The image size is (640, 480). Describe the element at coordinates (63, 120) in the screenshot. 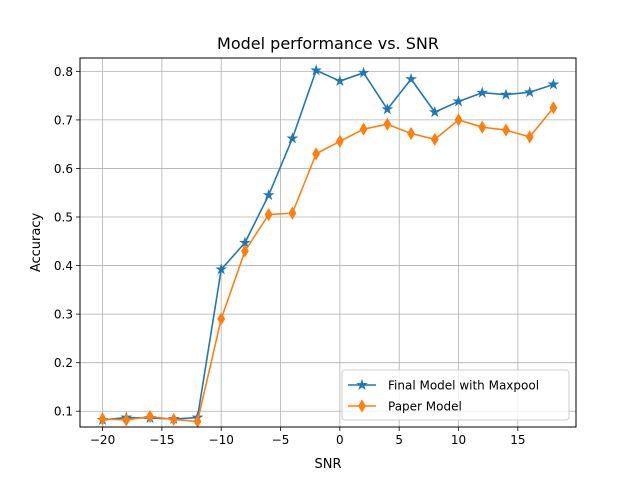

I see `y-tick-label: 0.7` at that location.